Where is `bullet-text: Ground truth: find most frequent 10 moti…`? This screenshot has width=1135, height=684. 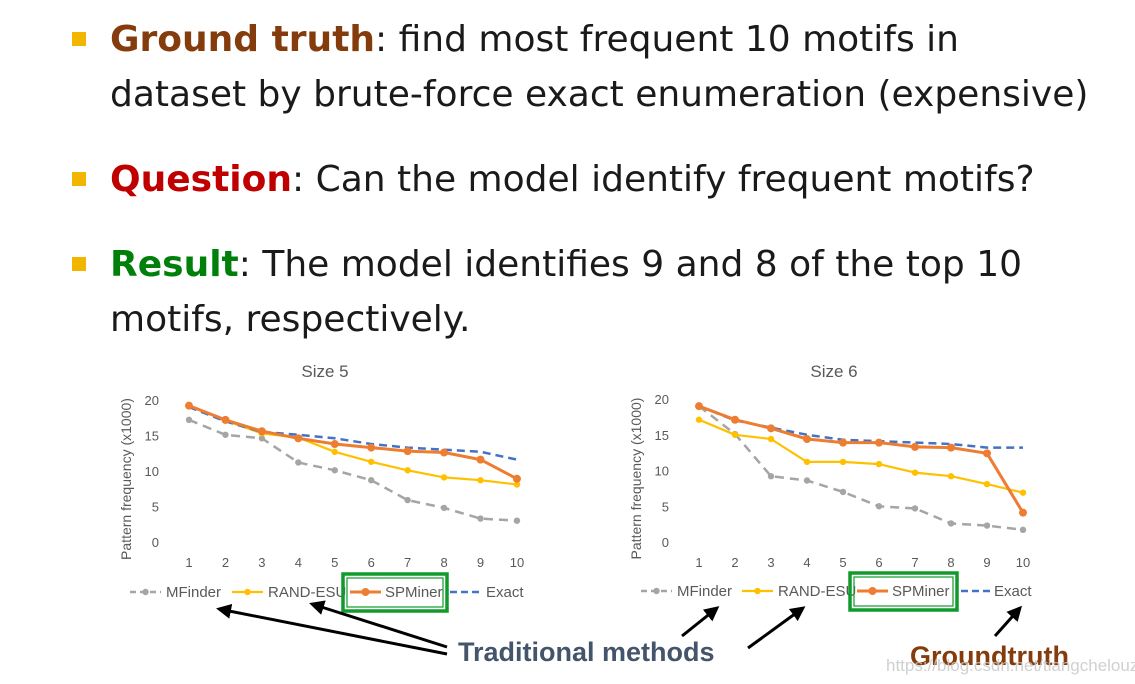
bullet-text: Ground truth: find most frequent 10 moti… is located at coordinates (610, 67).